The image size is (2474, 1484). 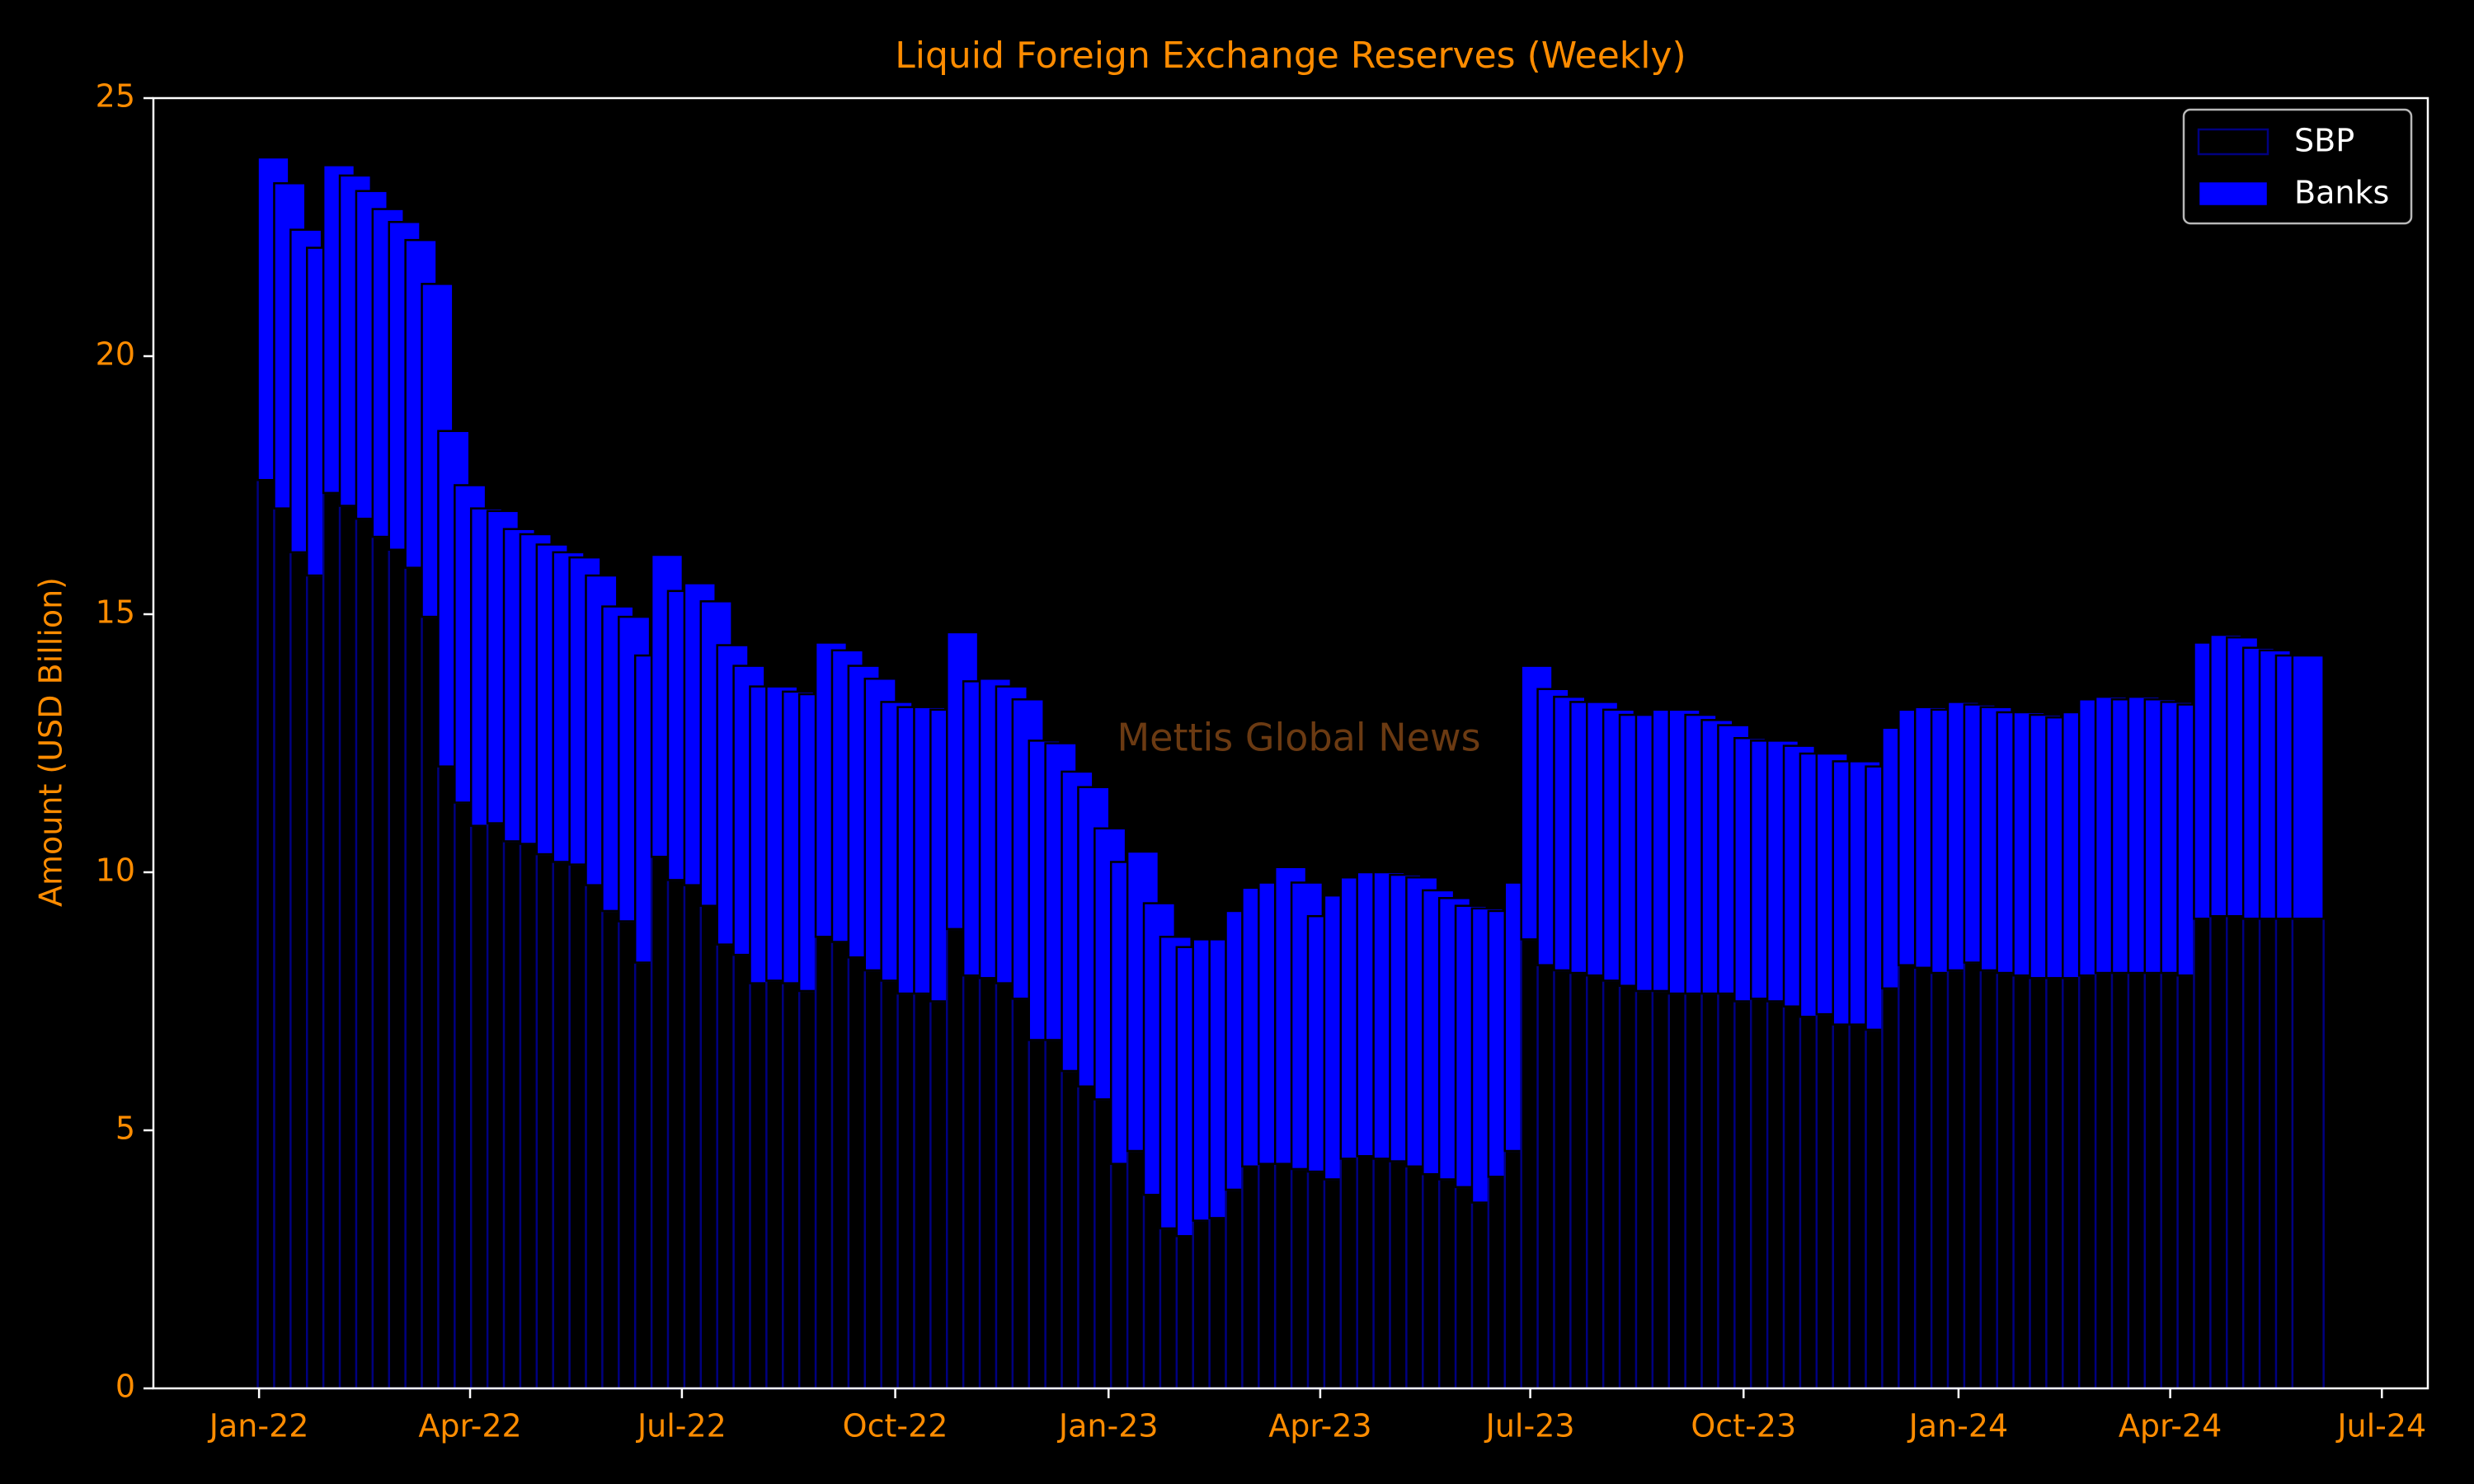 What do you see at coordinates (115, 612) in the screenshot?
I see `y-tick-label: 15` at bounding box center [115, 612].